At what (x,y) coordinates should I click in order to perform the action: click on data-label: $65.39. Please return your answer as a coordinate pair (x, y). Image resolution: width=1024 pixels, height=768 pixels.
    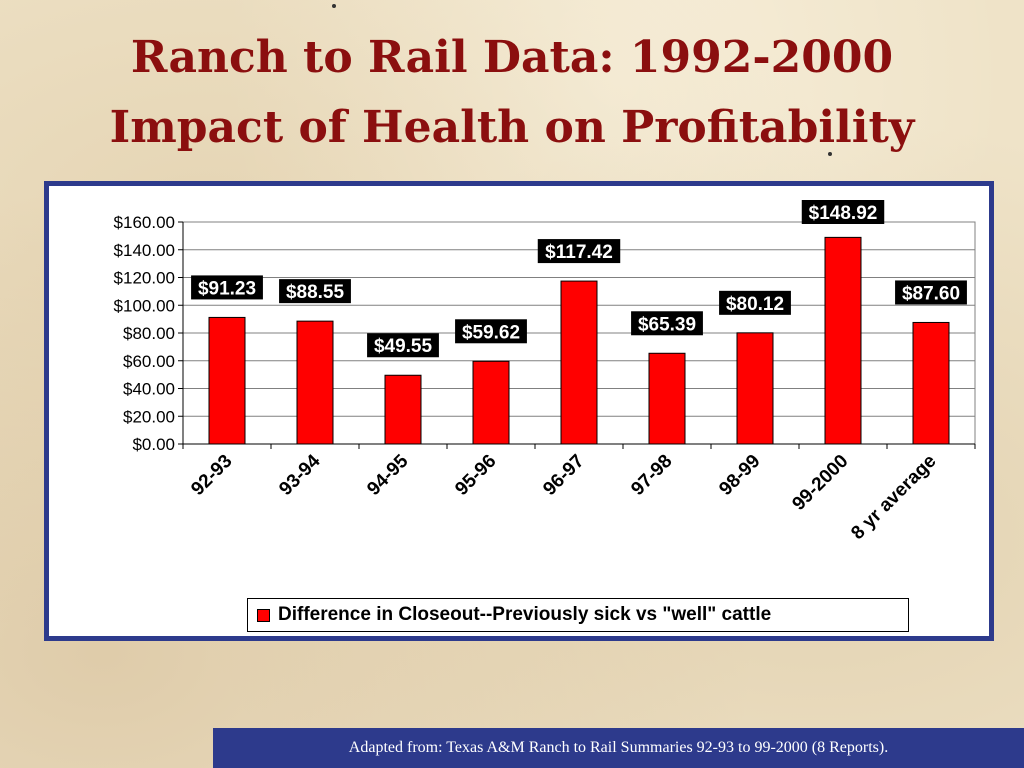
    Looking at the image, I should click on (667, 324).